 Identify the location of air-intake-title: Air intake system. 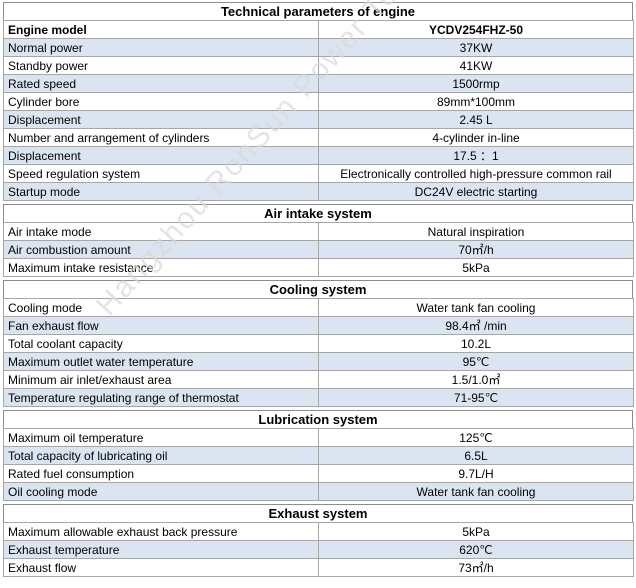
(318, 213).